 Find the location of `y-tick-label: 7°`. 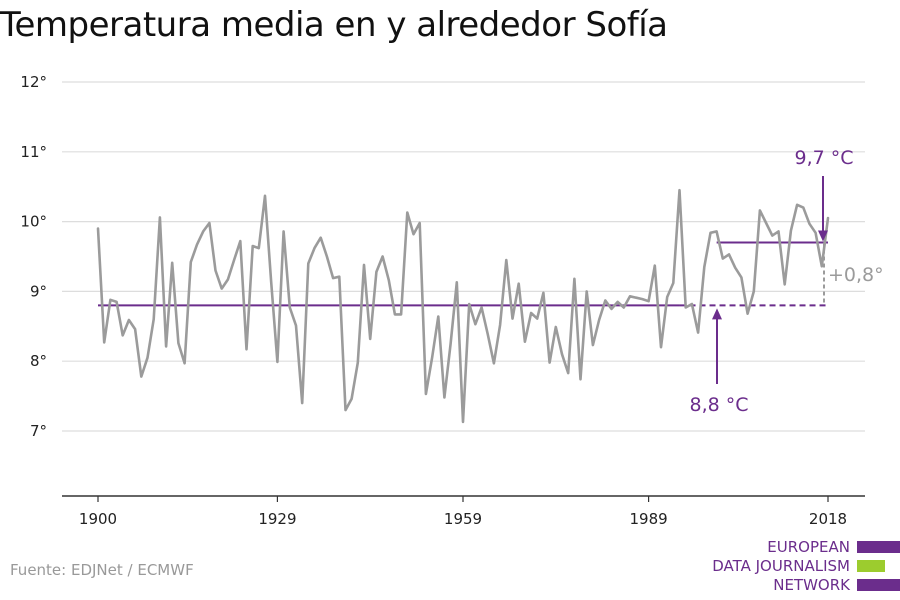

y-tick-label: 7° is located at coordinates (38, 431).